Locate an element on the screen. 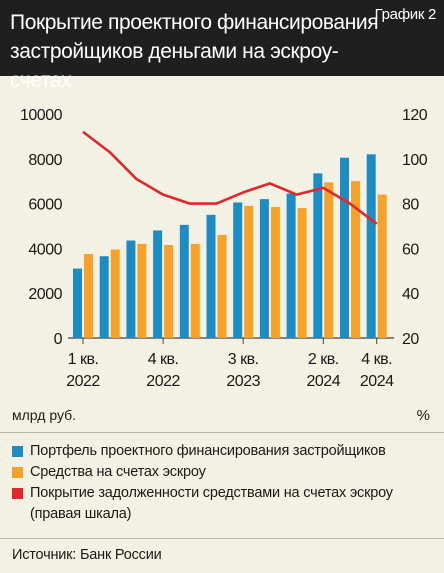 The width and height of the screenshot is (444, 573). right-tick-label: 100 is located at coordinates (415, 160).